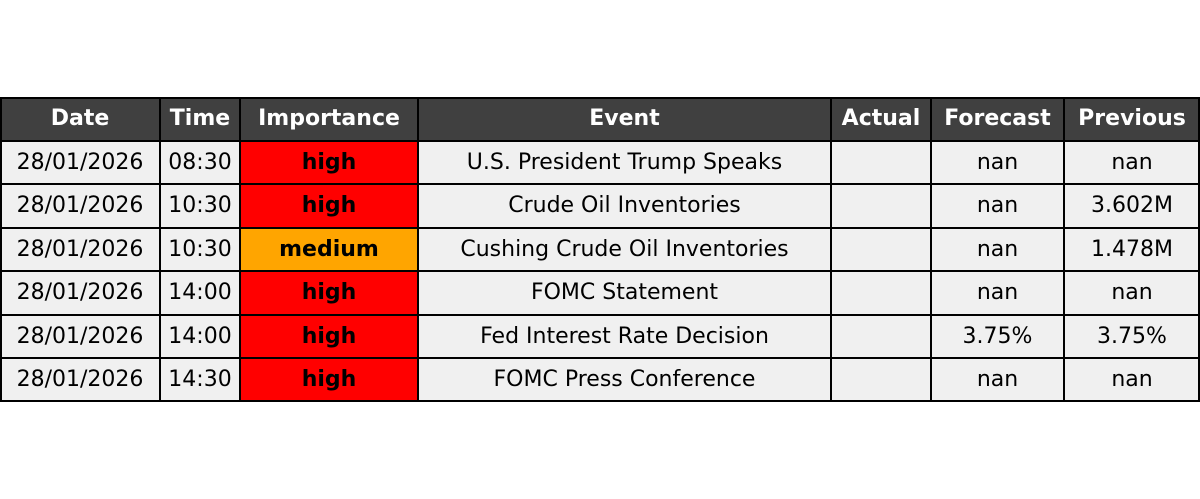 This screenshot has width=1200, height=499. I want to click on header-cell: Previous, so click(1132, 119).